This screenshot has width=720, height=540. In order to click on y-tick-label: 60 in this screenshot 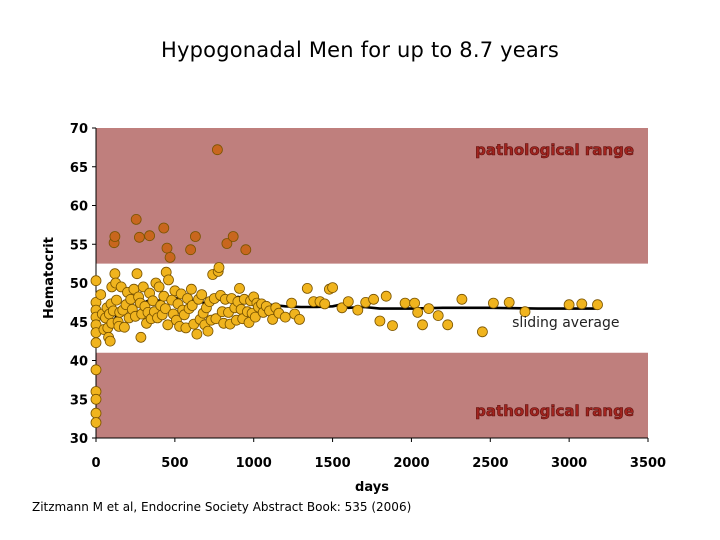, I will do `click(79, 207)`.